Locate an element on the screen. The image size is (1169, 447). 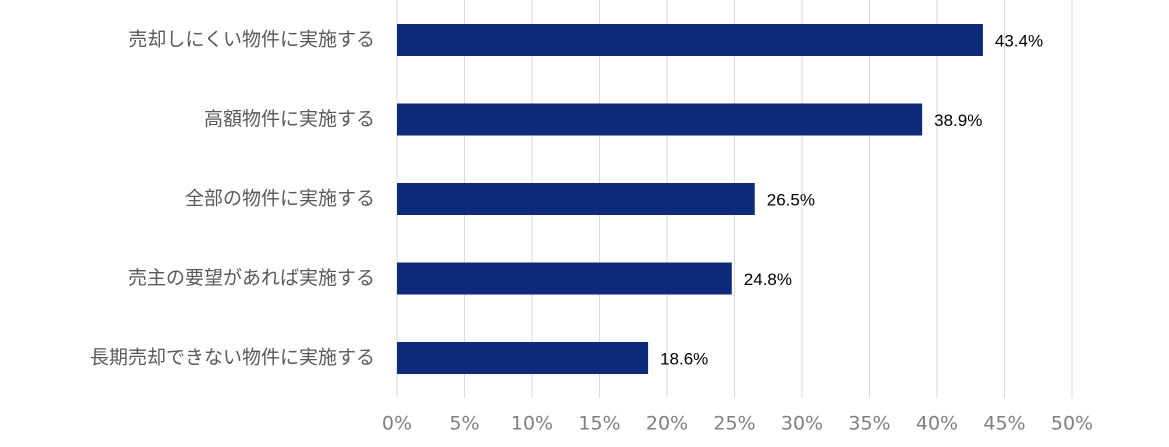
category-label: 全部の物件に実施する is located at coordinates (280, 199).